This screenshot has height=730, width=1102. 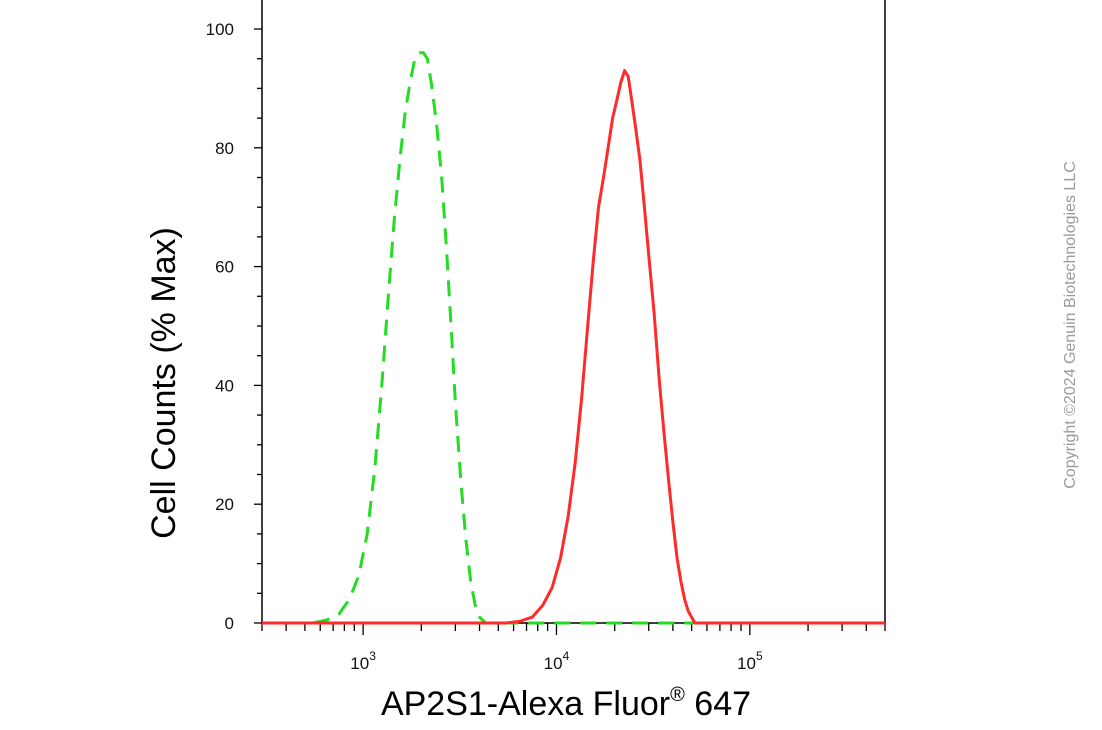 What do you see at coordinates (224, 148) in the screenshot?
I see `y-tick-label: 80` at bounding box center [224, 148].